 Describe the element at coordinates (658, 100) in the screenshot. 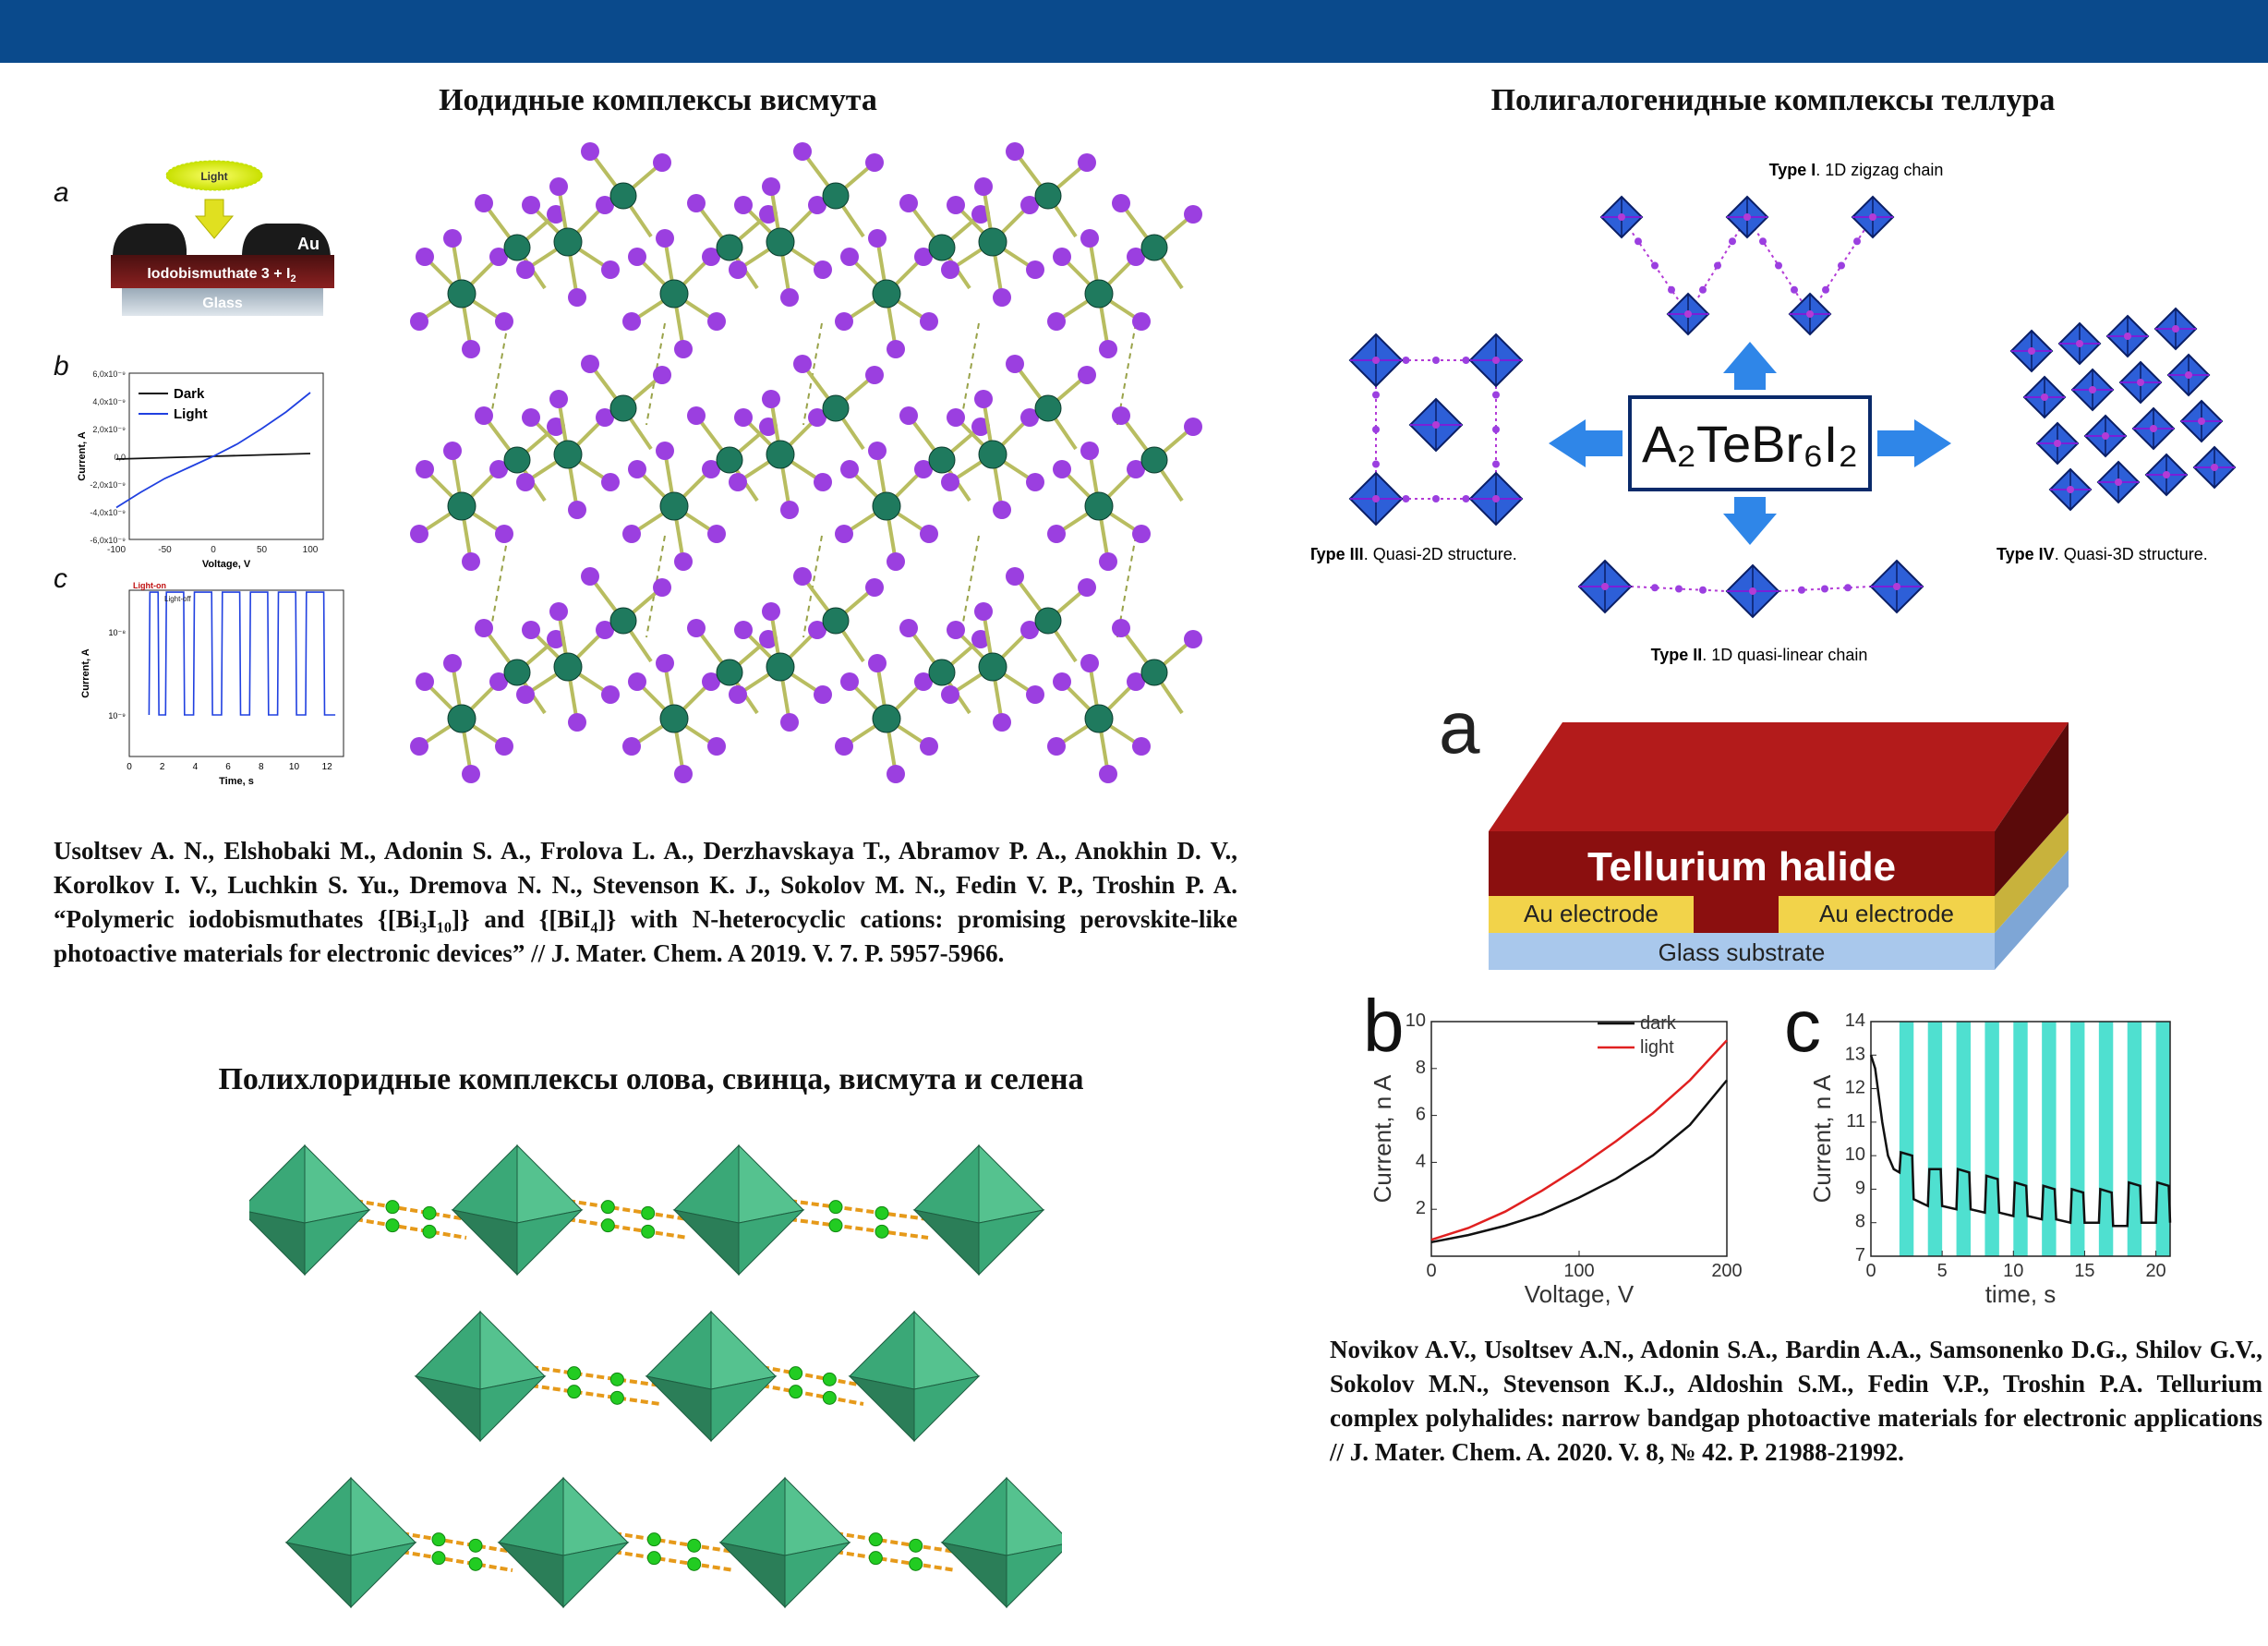

I see `bismuth-section-title: Иодидные комплексы висмута` at that location.